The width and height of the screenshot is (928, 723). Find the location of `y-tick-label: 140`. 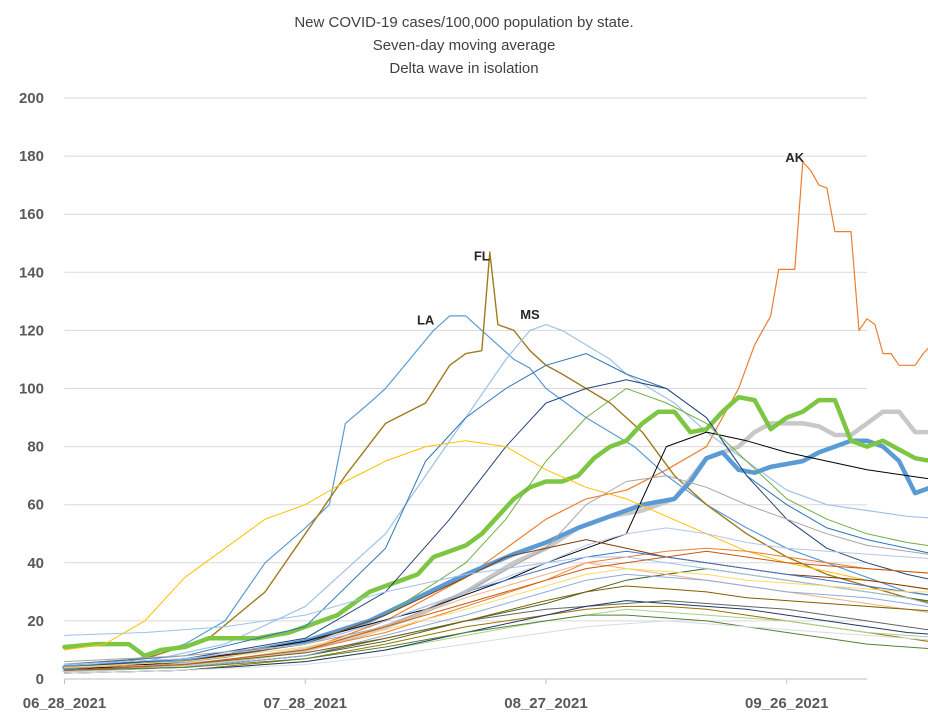

y-tick-label: 140 is located at coordinates (31, 272).